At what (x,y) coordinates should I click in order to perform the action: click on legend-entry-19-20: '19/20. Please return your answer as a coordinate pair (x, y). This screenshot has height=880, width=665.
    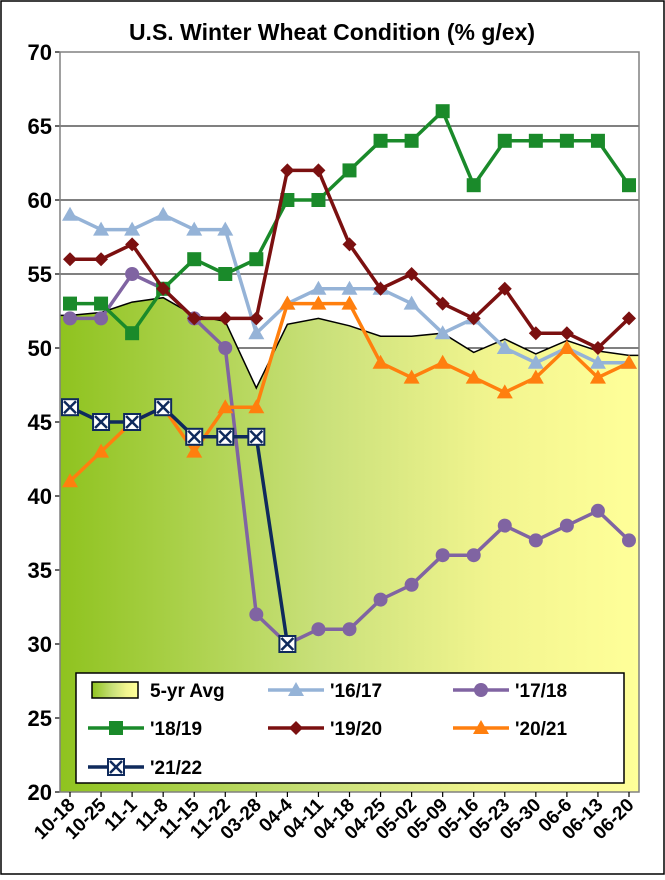
    Looking at the image, I should click on (325, 729).